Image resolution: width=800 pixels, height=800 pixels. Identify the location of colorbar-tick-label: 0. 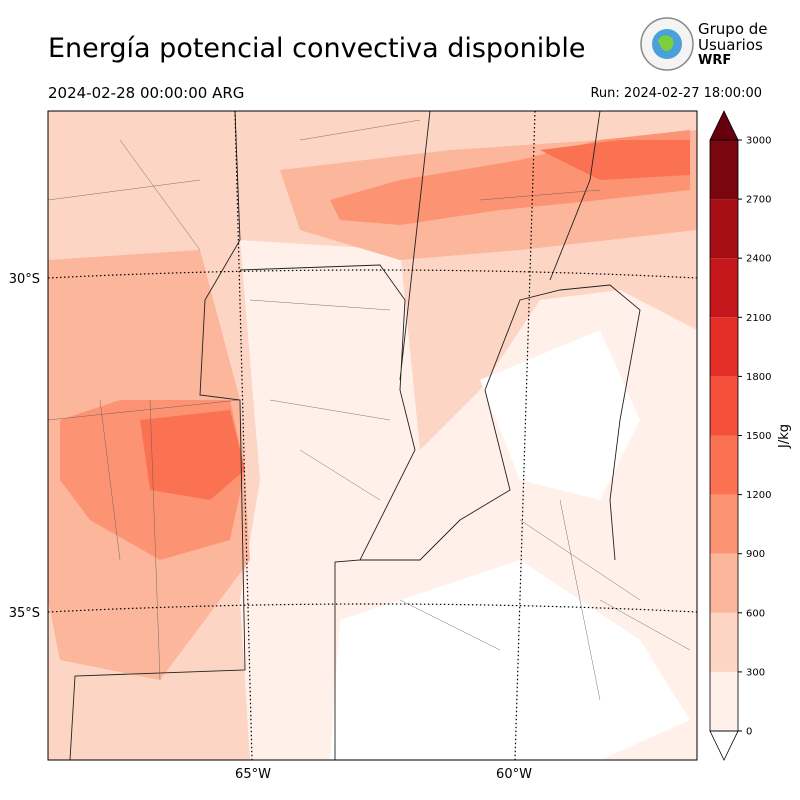
(749, 732).